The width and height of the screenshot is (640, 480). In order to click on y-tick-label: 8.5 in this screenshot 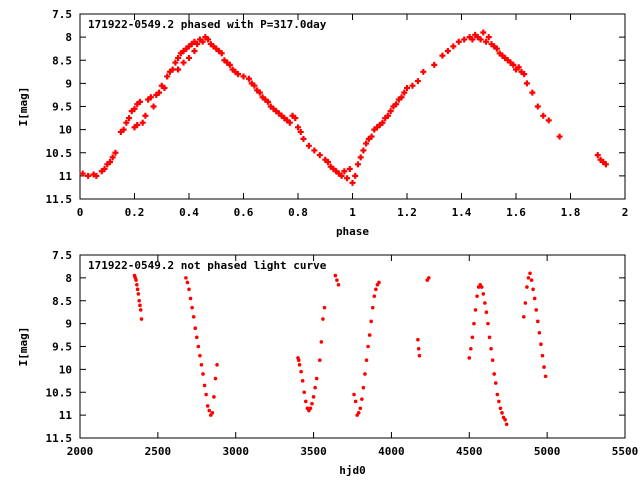, I will do `click(62, 301)`.